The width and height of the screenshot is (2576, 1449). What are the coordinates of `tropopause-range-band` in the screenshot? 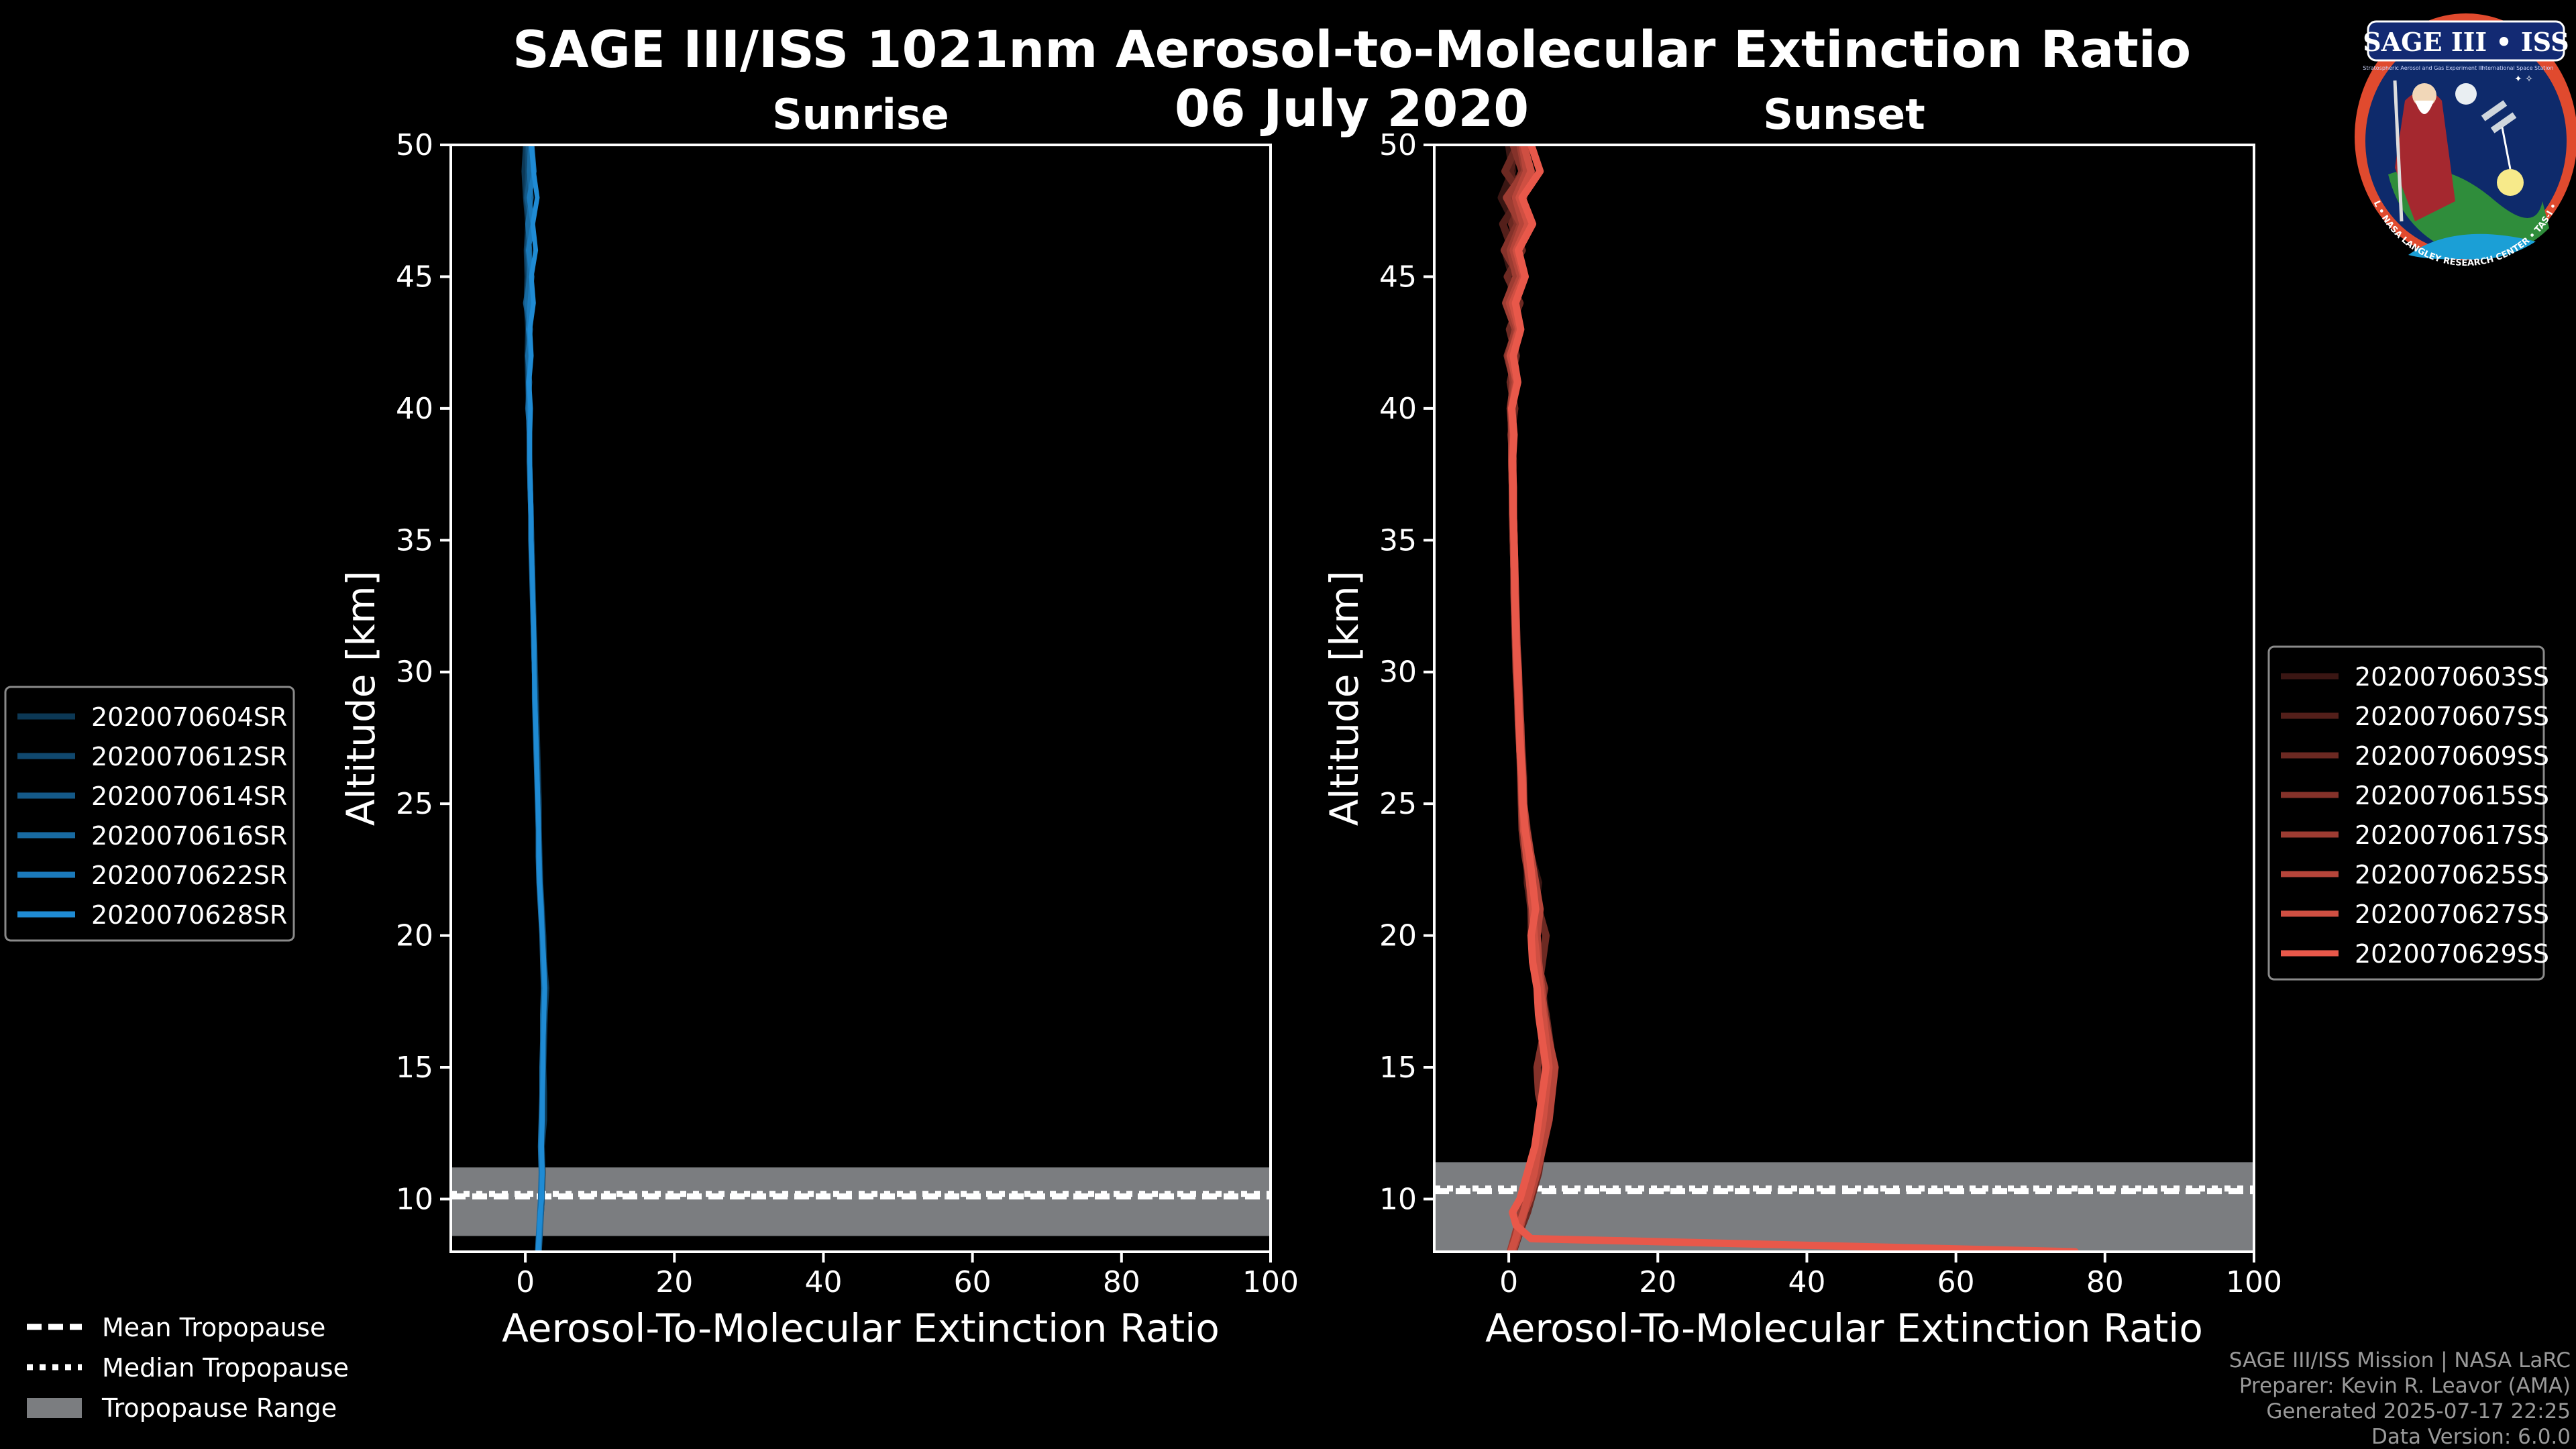 It's located at (861, 1201).